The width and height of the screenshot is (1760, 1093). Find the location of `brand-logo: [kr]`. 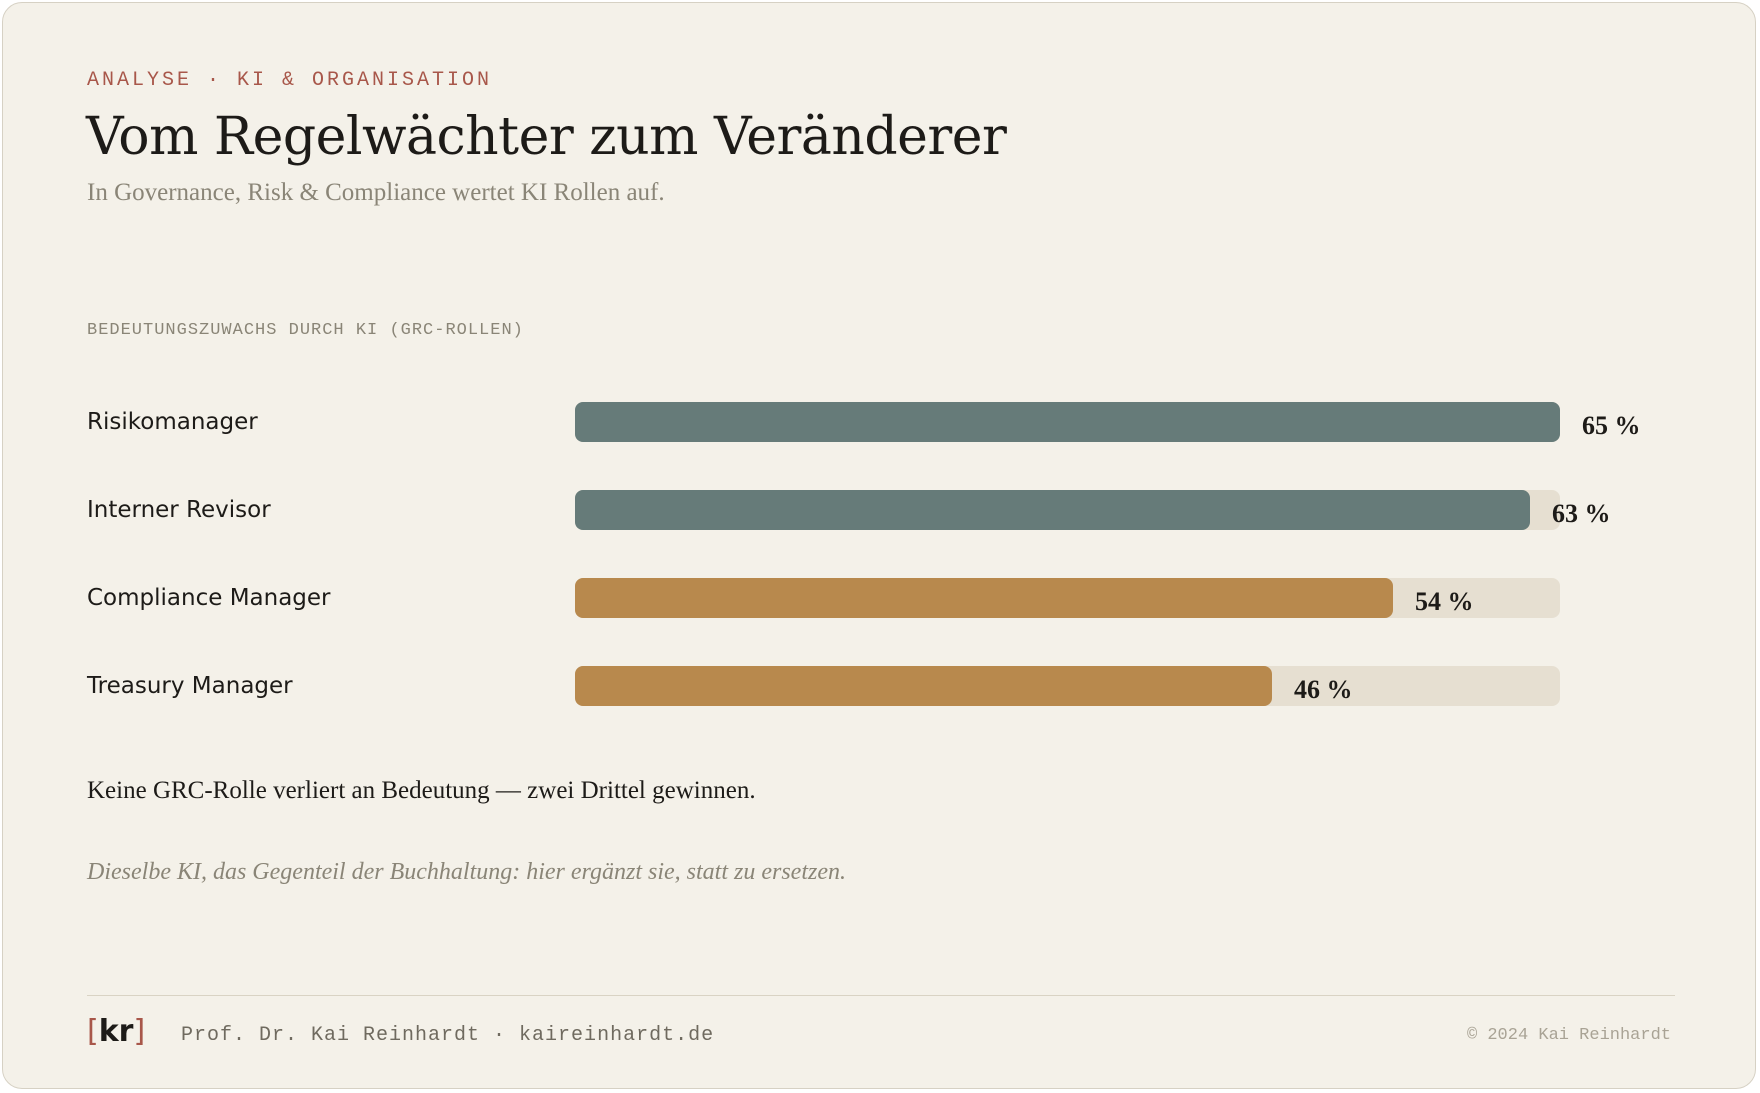

brand-logo: [kr] is located at coordinates (116, 1031).